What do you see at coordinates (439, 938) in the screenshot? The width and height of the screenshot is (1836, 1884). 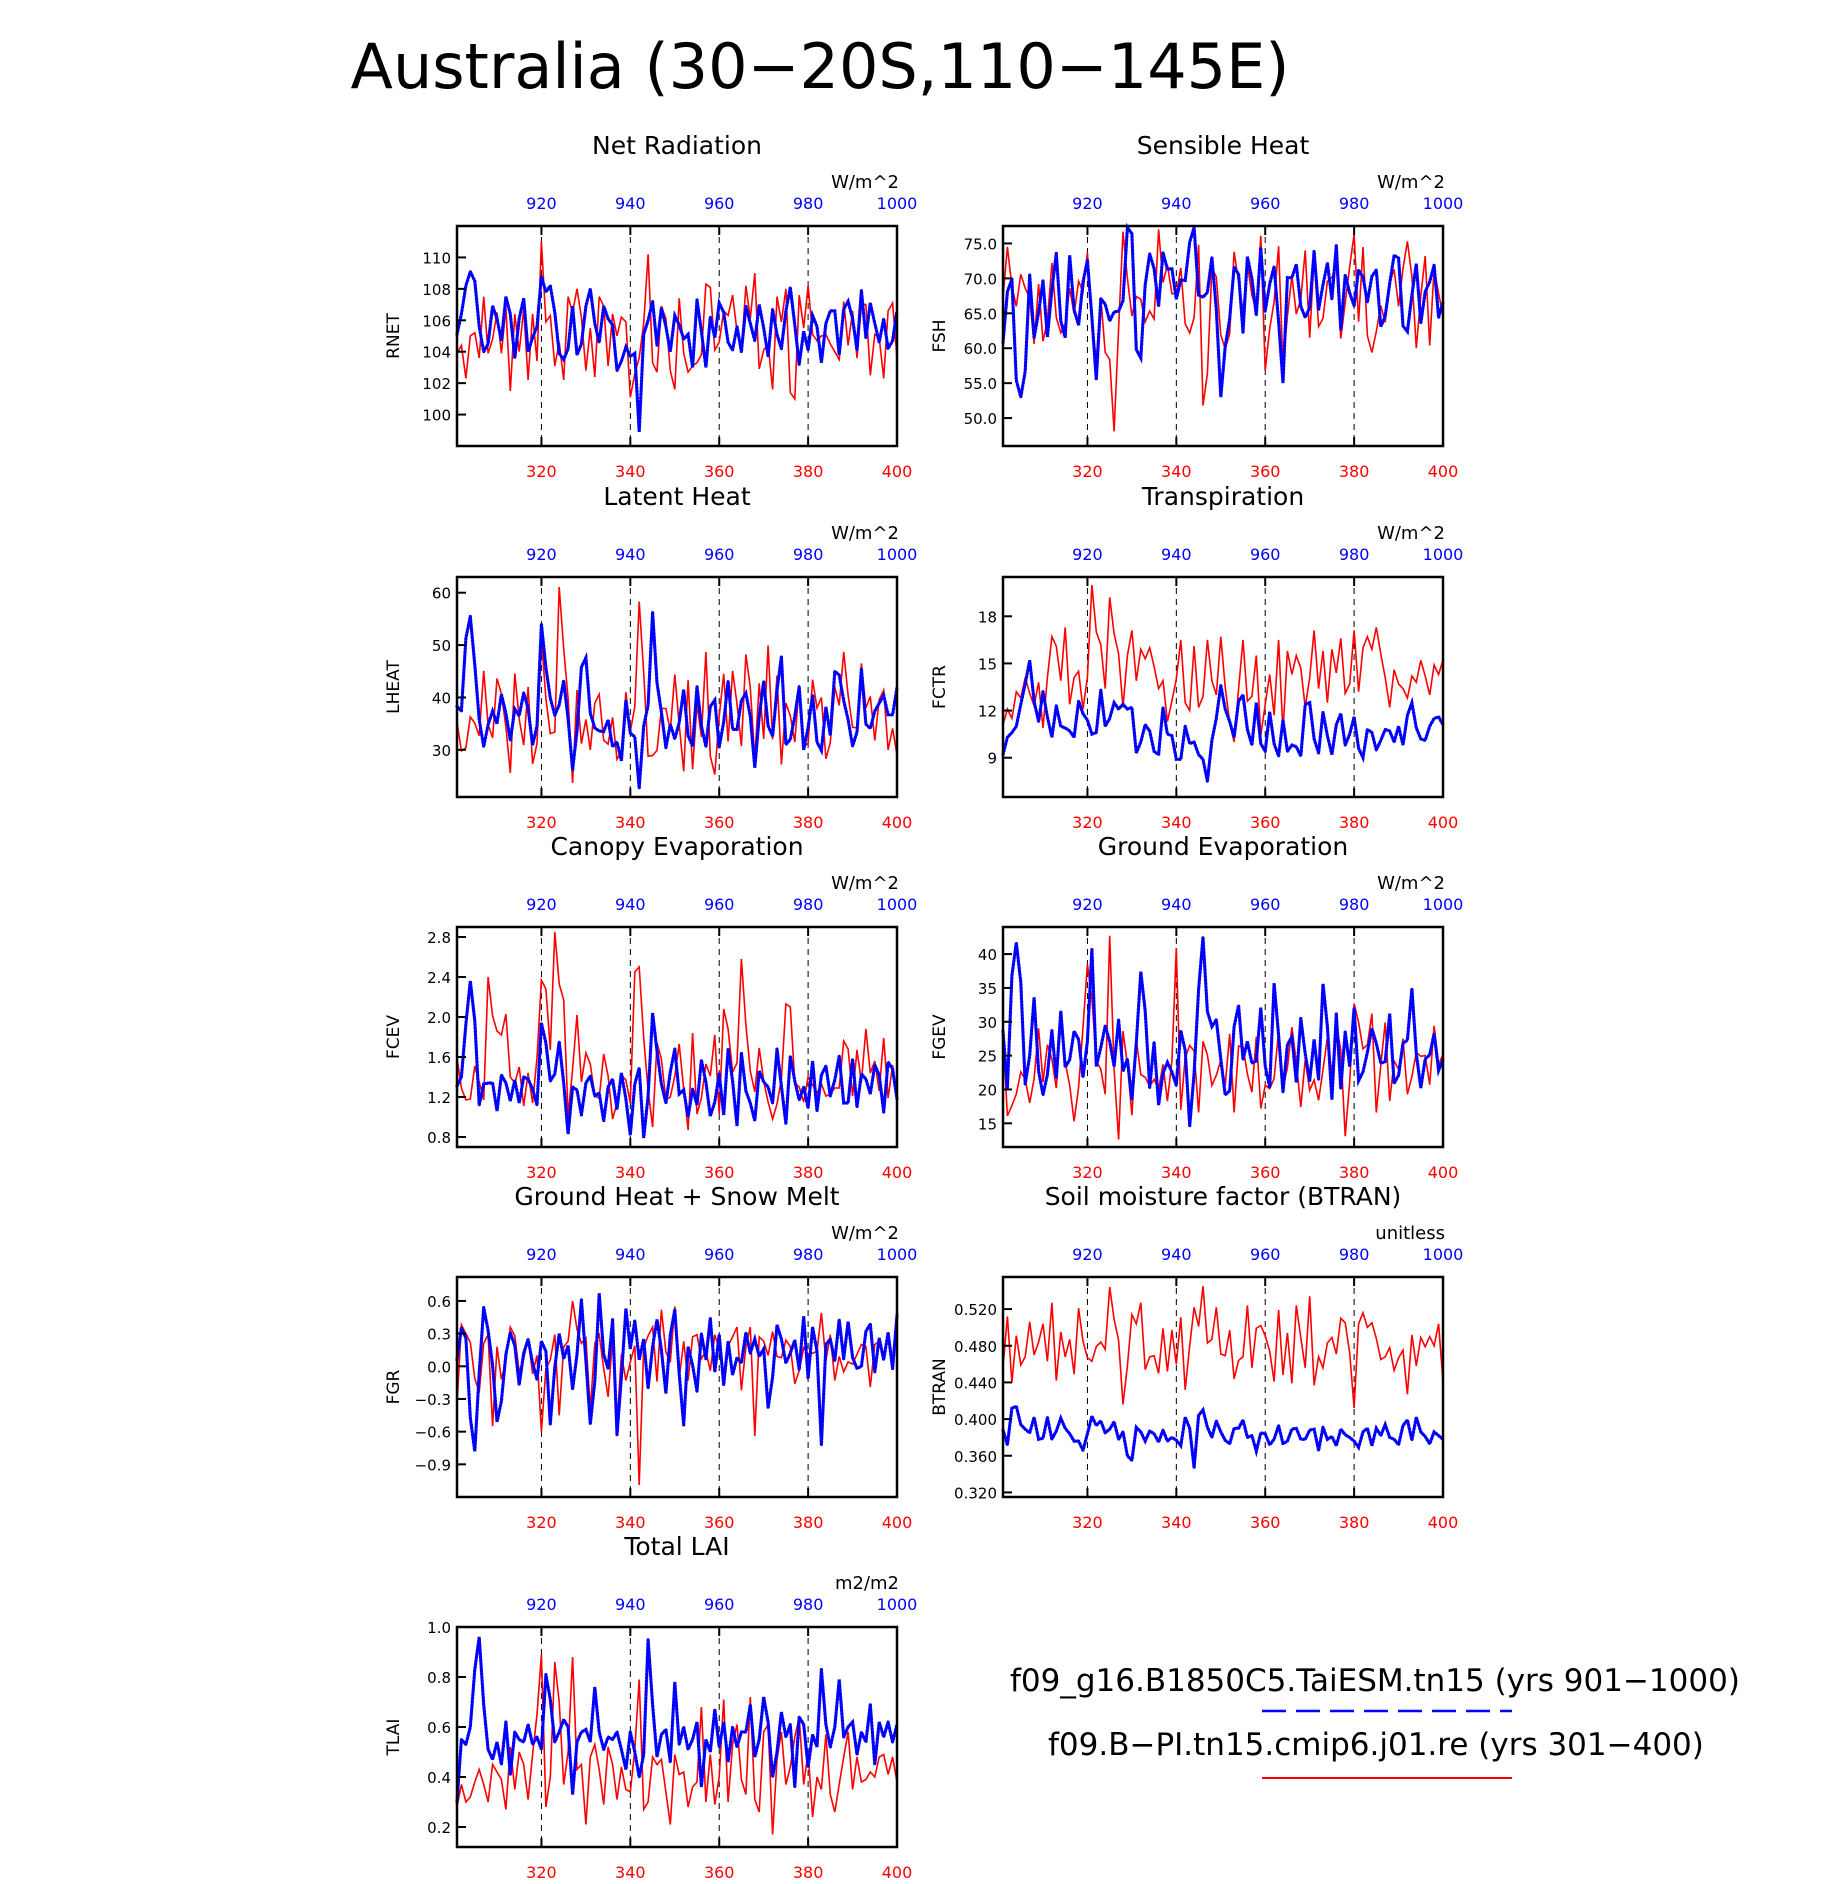 I see `y-tick-label: 2.8` at bounding box center [439, 938].